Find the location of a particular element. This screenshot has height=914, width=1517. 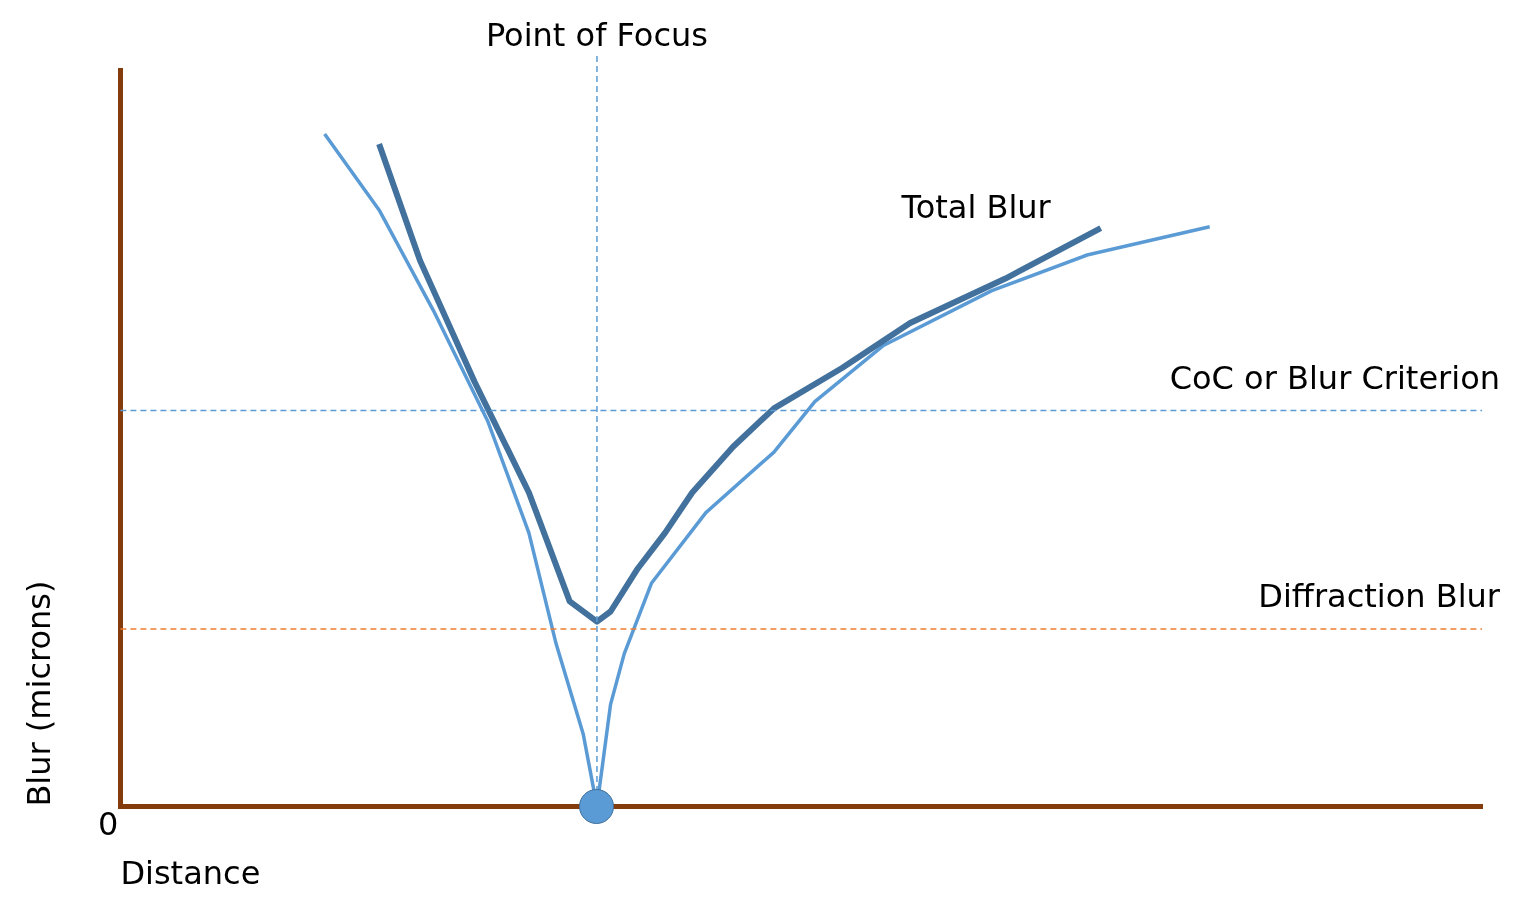

text: 0 is located at coordinates (108, 823).